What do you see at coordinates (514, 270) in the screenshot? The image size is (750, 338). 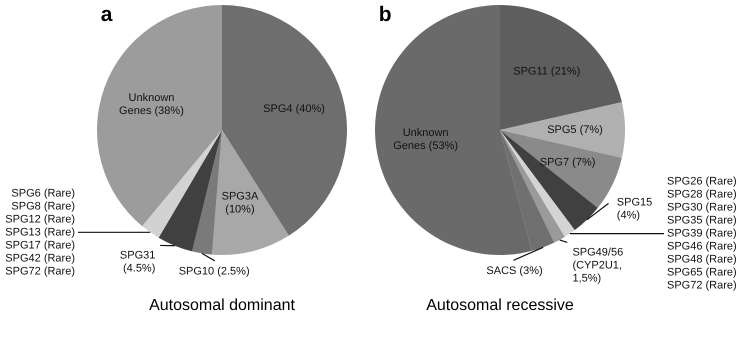 I see `slice-label: SACS (3%)` at bounding box center [514, 270].